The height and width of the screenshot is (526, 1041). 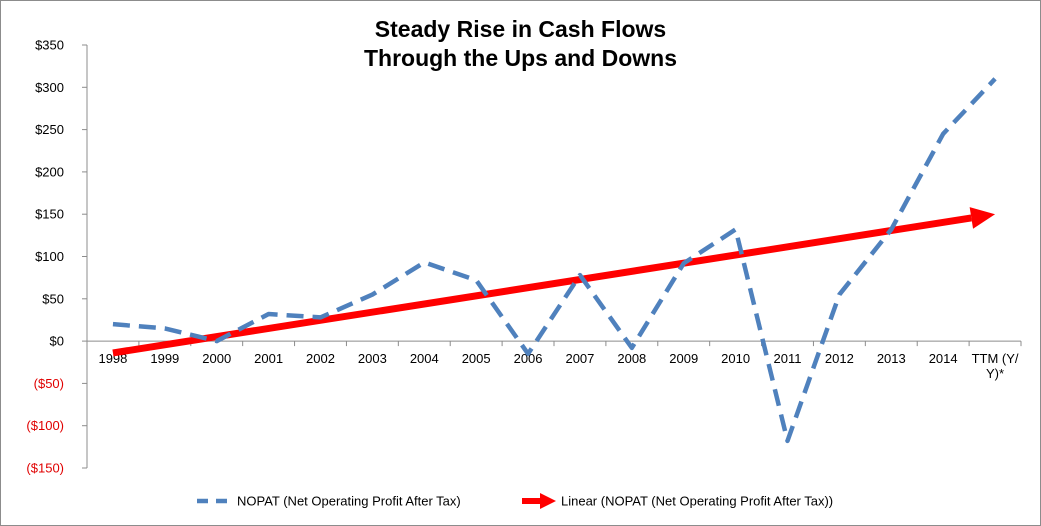 I want to click on x-tick-label: 2007, so click(x=579, y=358).